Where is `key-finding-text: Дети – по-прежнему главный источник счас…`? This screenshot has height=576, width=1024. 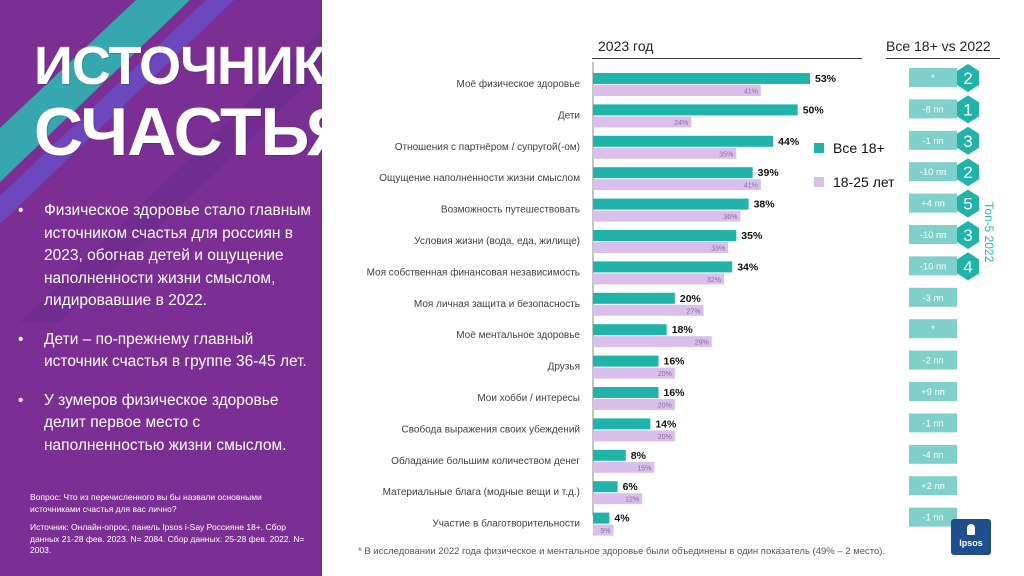
key-finding-text: Дети – по-прежнему главный источник счас… is located at coordinates (175, 350).